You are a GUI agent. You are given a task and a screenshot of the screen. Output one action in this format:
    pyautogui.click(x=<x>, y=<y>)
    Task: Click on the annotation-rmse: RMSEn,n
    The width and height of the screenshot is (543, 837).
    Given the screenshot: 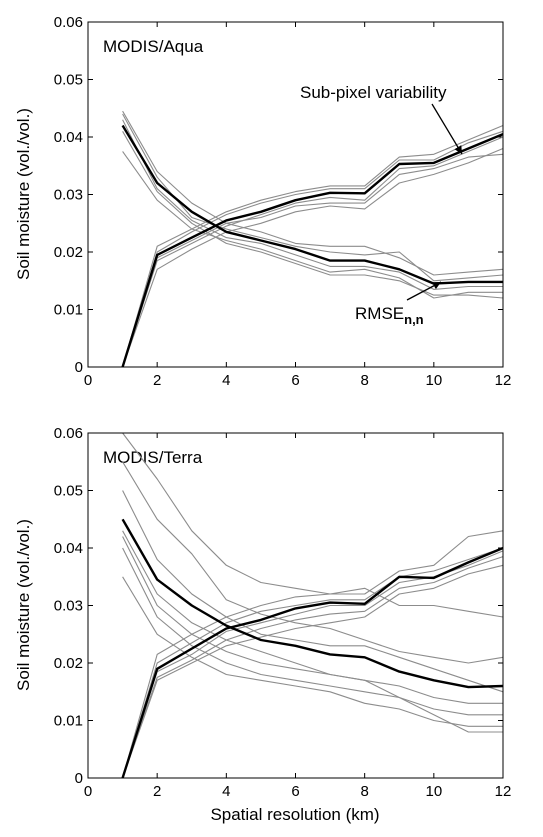 What is the action you would take?
    pyautogui.click(x=389, y=315)
    